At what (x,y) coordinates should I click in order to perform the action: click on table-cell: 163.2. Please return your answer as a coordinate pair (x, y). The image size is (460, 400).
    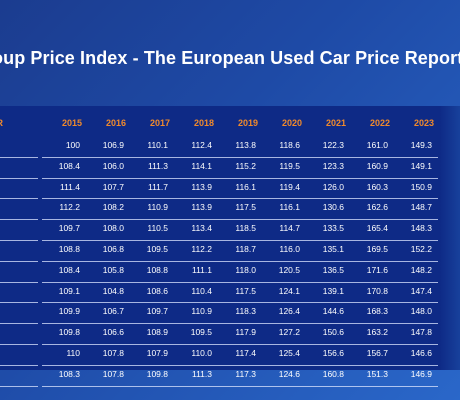
    Looking at the image, I should click on (372, 334).